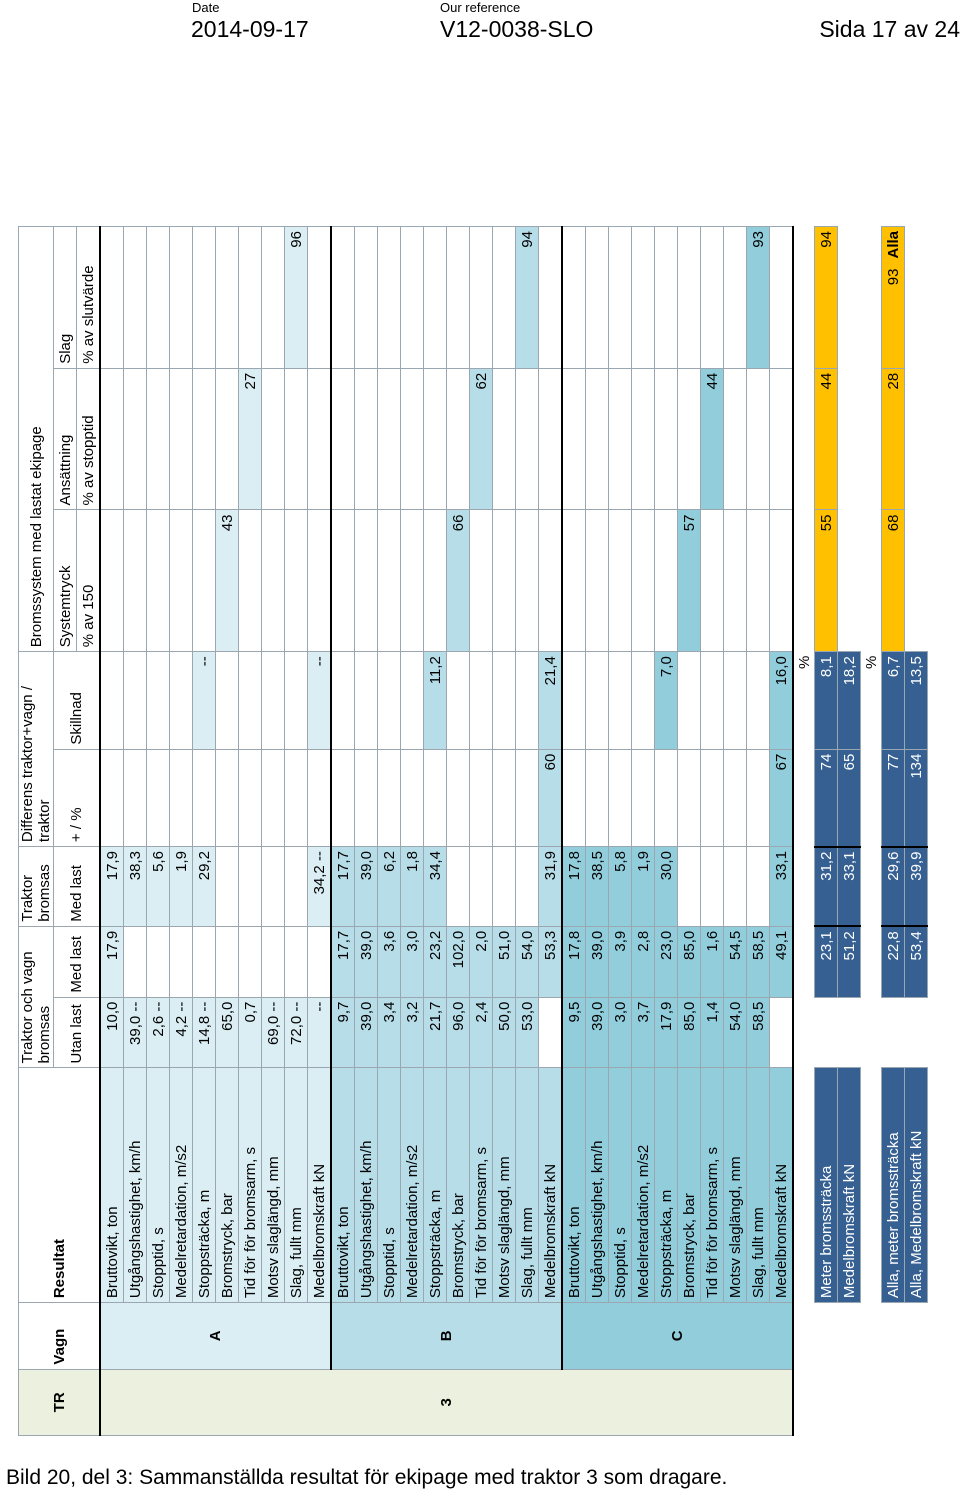  Describe the element at coordinates (158, 831) in the screenshot. I see `table-row: Stopptid, s 2,6 -- 5,6` at that location.